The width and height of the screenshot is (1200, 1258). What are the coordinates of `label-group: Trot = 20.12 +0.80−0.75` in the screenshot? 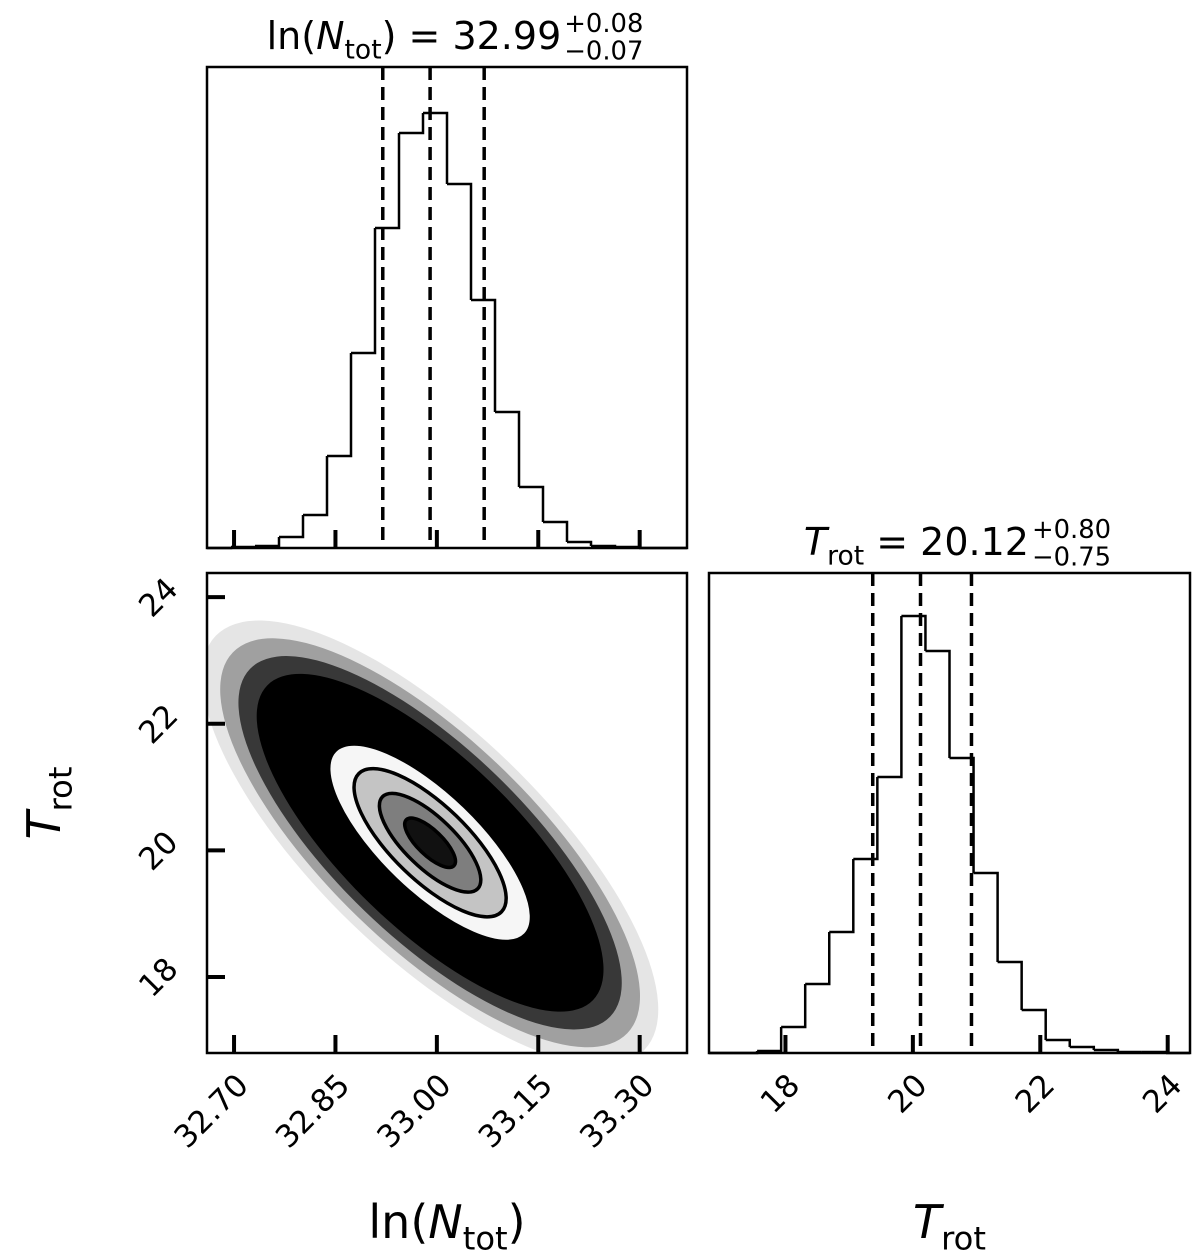 It's located at (957, 544).